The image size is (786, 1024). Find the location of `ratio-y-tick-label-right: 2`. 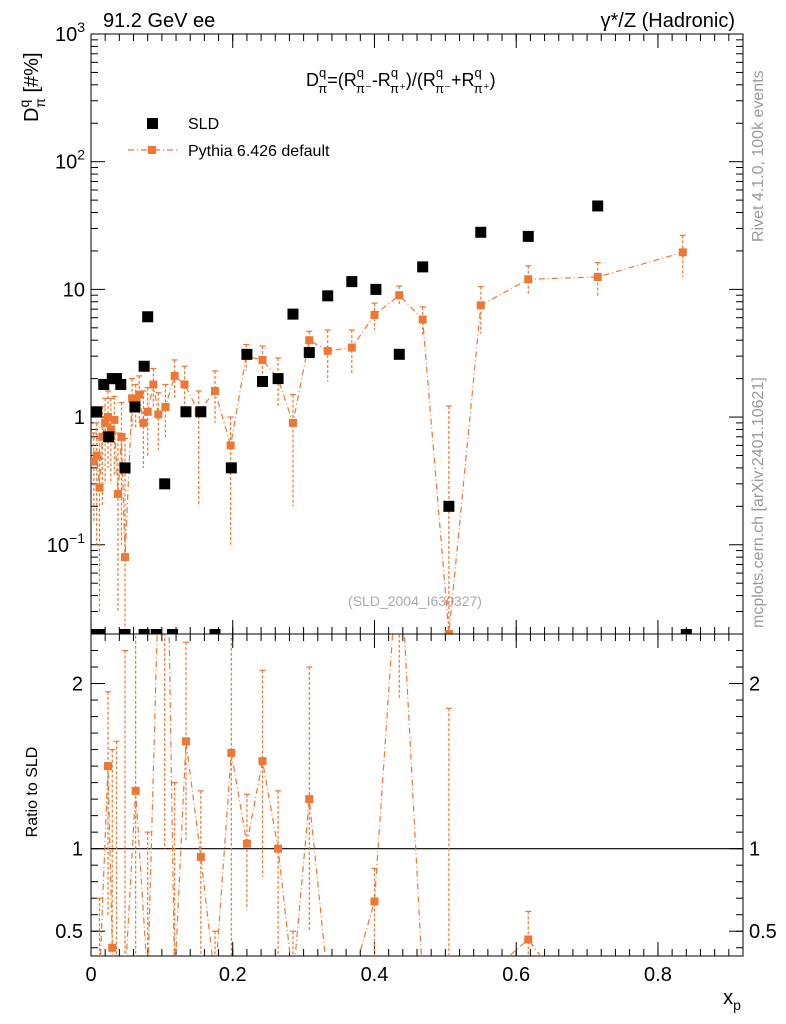

ratio-y-tick-label-right: 2 is located at coordinates (754, 685).